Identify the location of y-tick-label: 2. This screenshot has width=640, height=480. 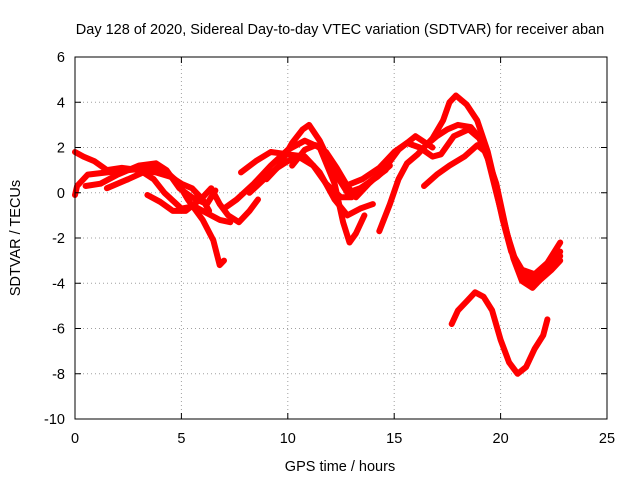
(61, 149).